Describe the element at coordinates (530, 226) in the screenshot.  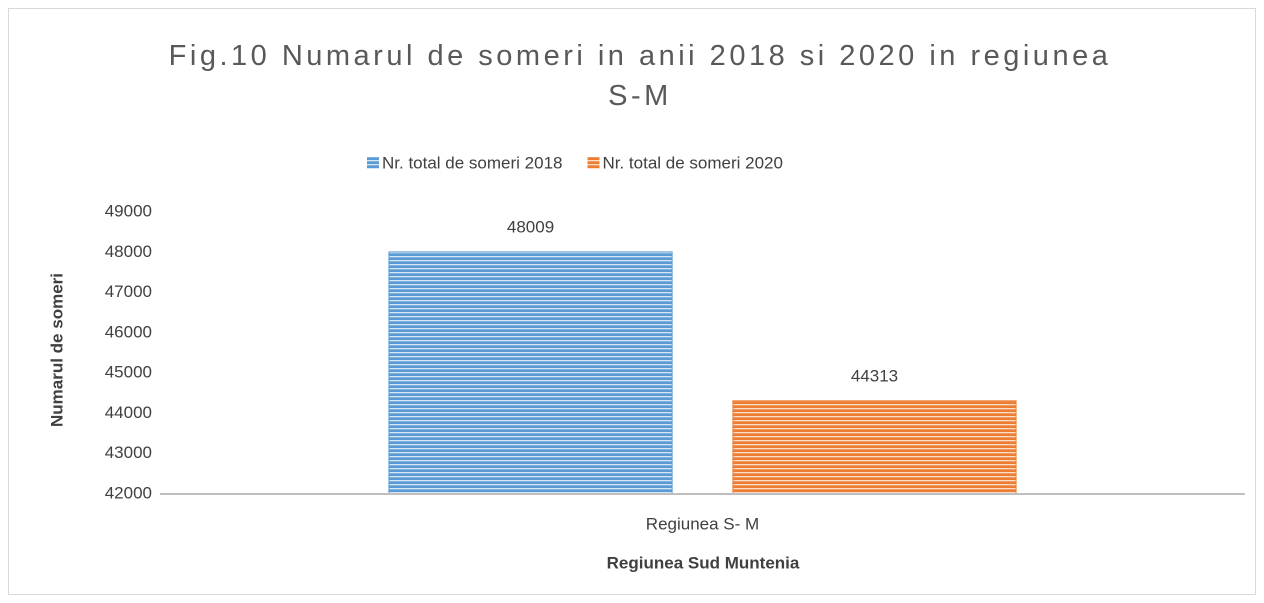
I see `data-label: 48009` at that location.